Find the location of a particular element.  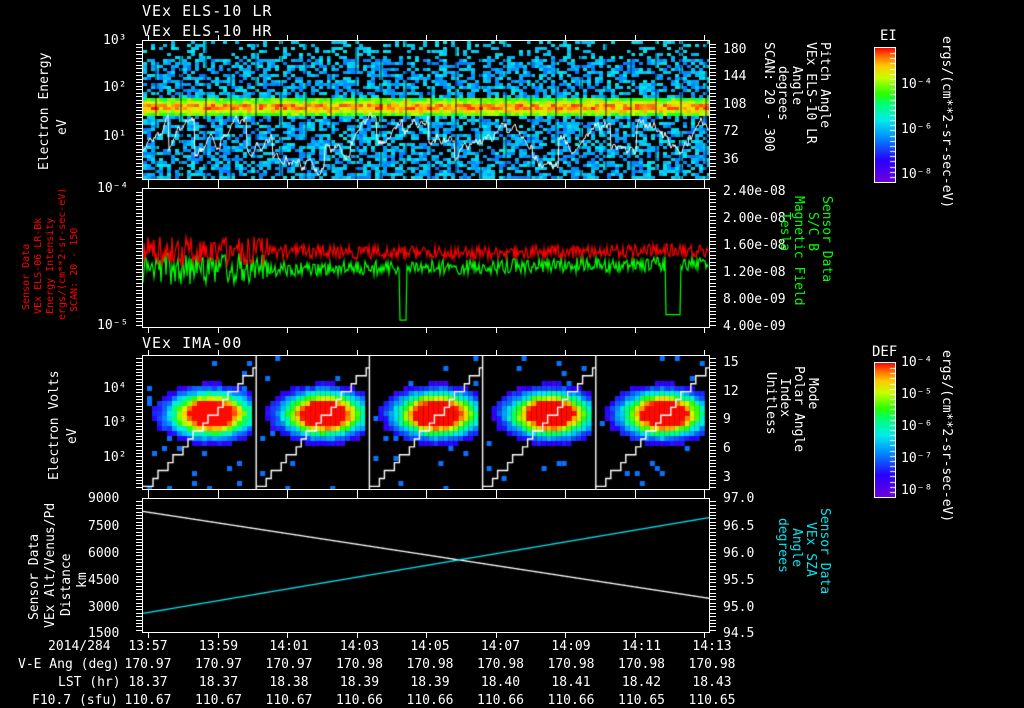

colorbar1-tick-1: 10⁻⁶ is located at coordinates (917, 129).